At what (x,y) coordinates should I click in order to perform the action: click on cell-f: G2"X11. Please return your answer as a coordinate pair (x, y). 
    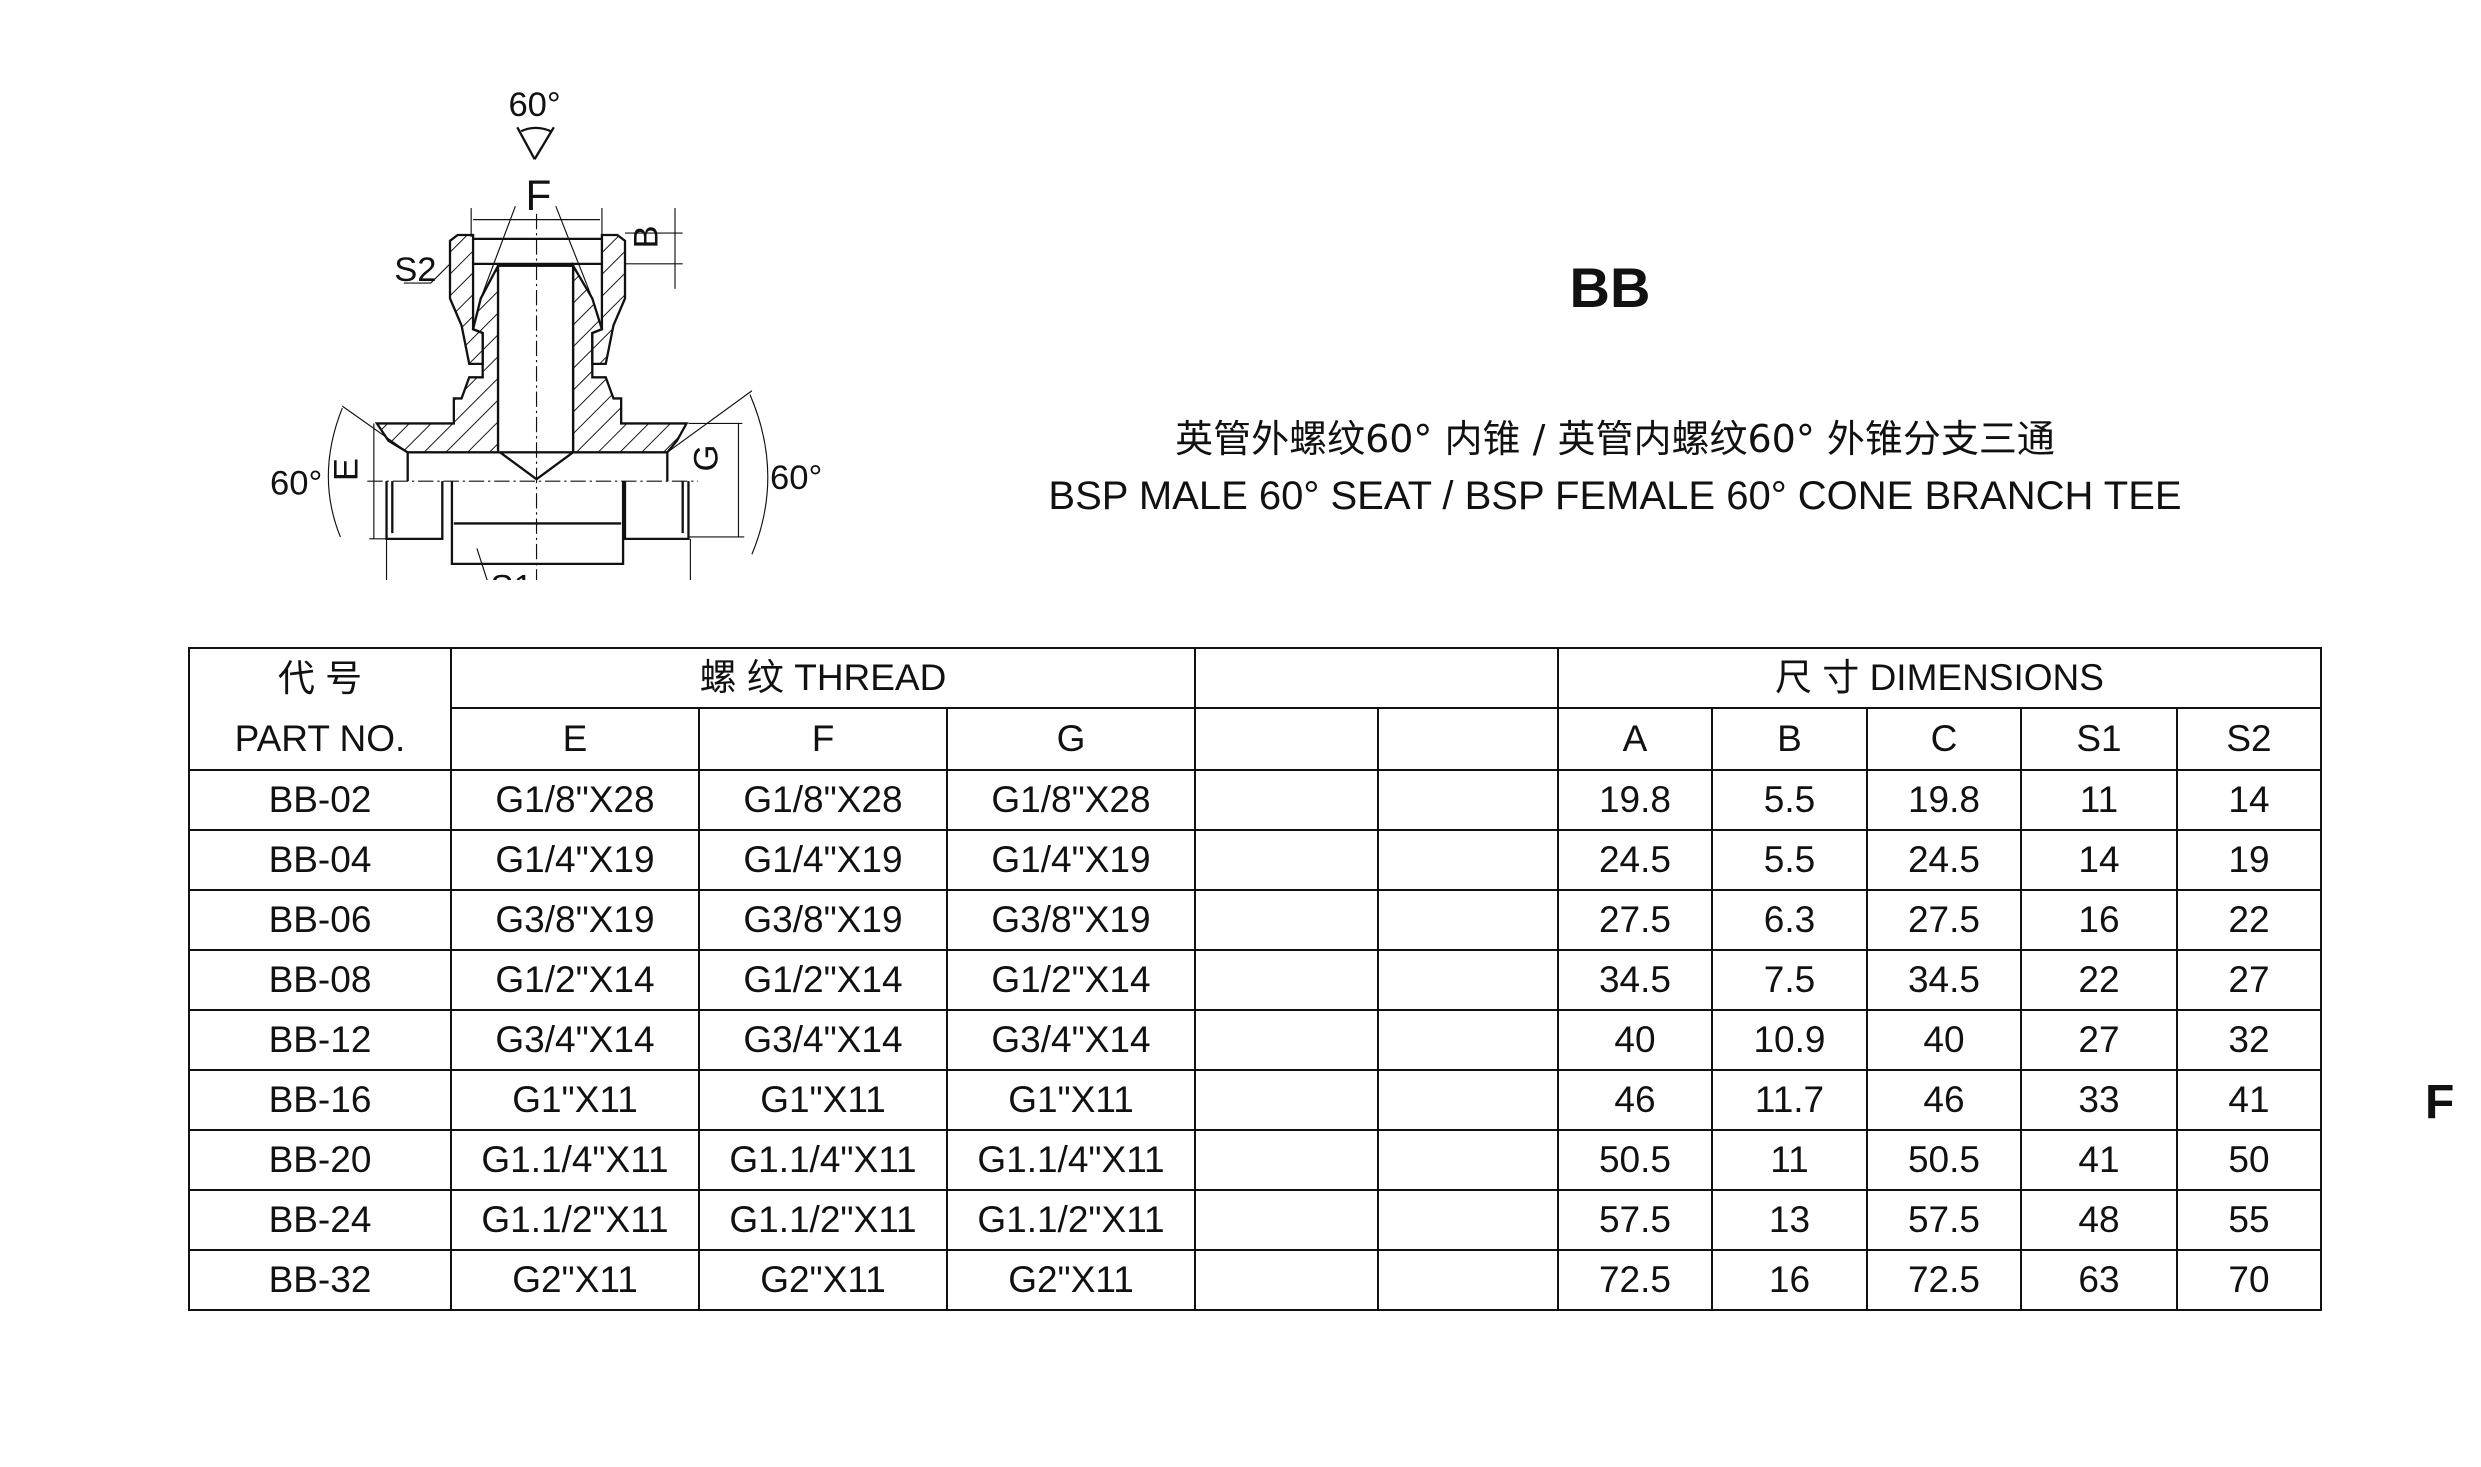
    Looking at the image, I should click on (823, 1280).